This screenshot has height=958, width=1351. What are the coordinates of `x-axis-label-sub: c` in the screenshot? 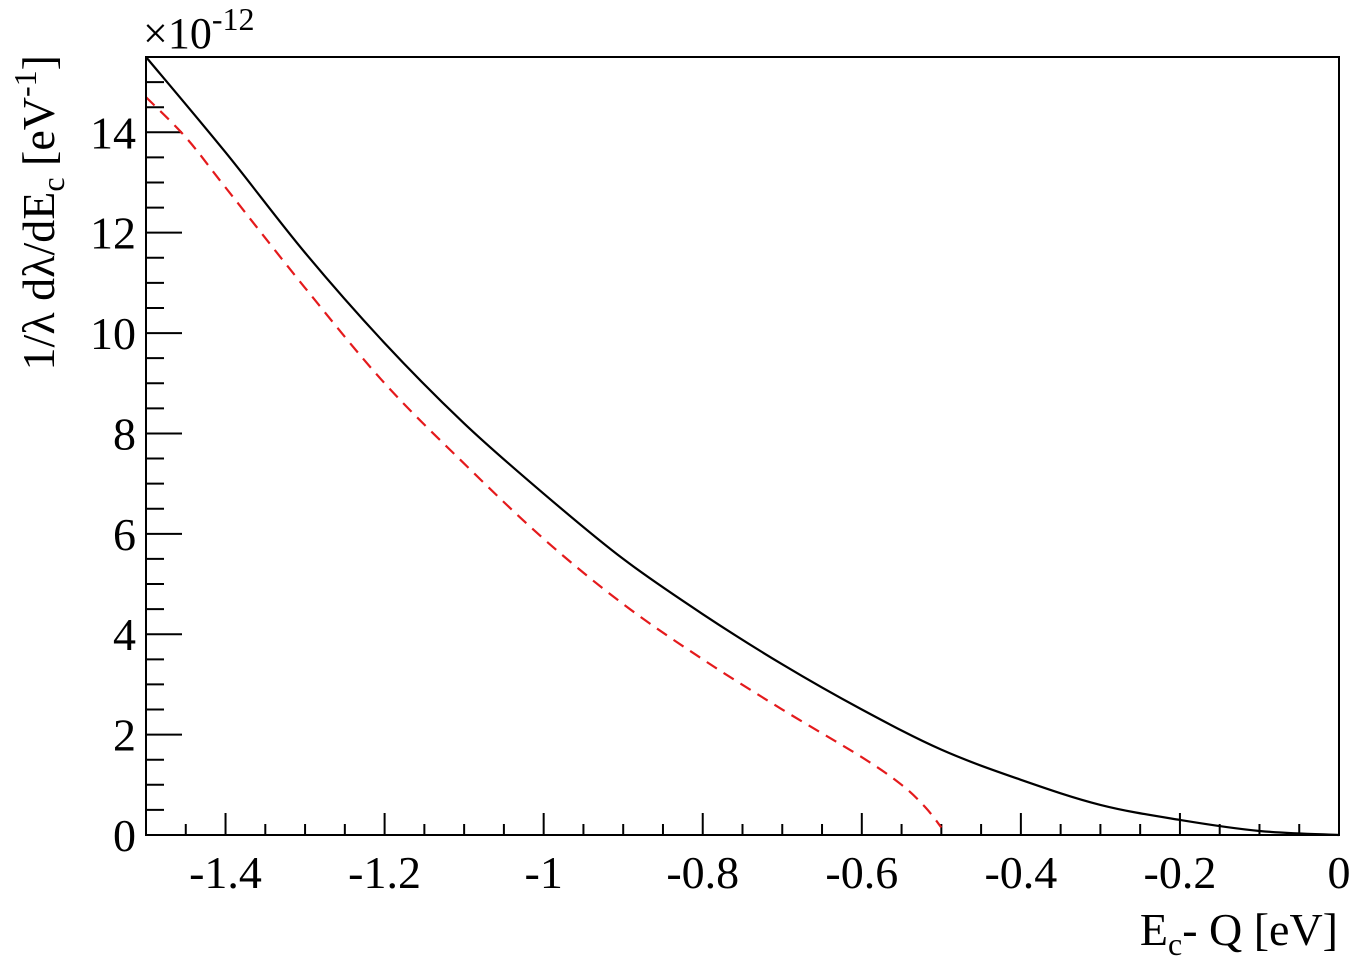 It's located at (1175, 942).